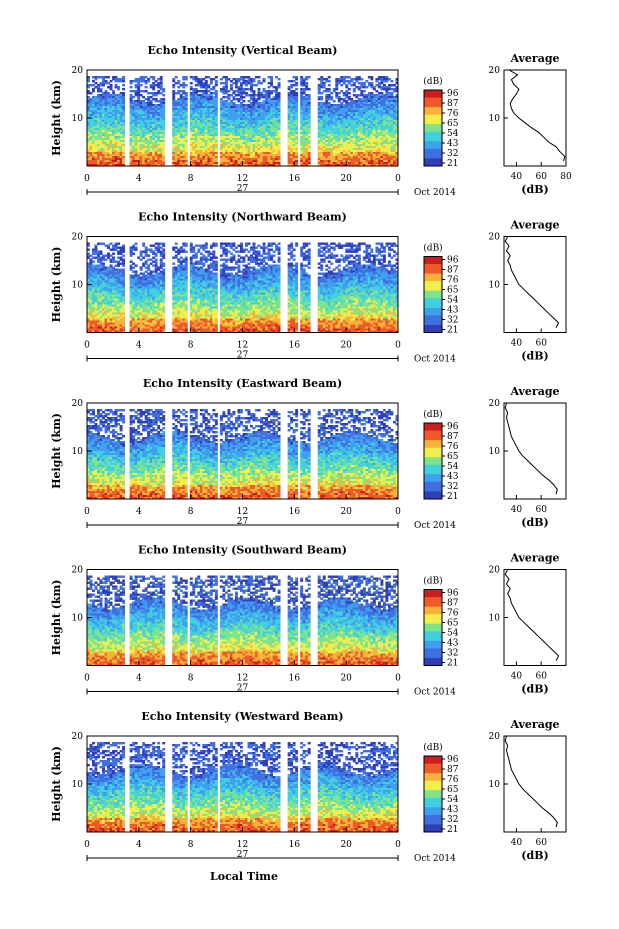 The image size is (619, 929). I want to click on y-tick-label: 20, so click(78, 71).